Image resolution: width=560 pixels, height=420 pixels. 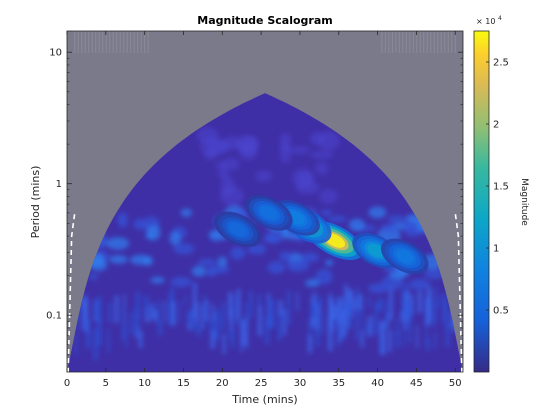 I want to click on colorbar-ticks: 0.5 1 1.5 2 2.5, so click(x=497, y=187).